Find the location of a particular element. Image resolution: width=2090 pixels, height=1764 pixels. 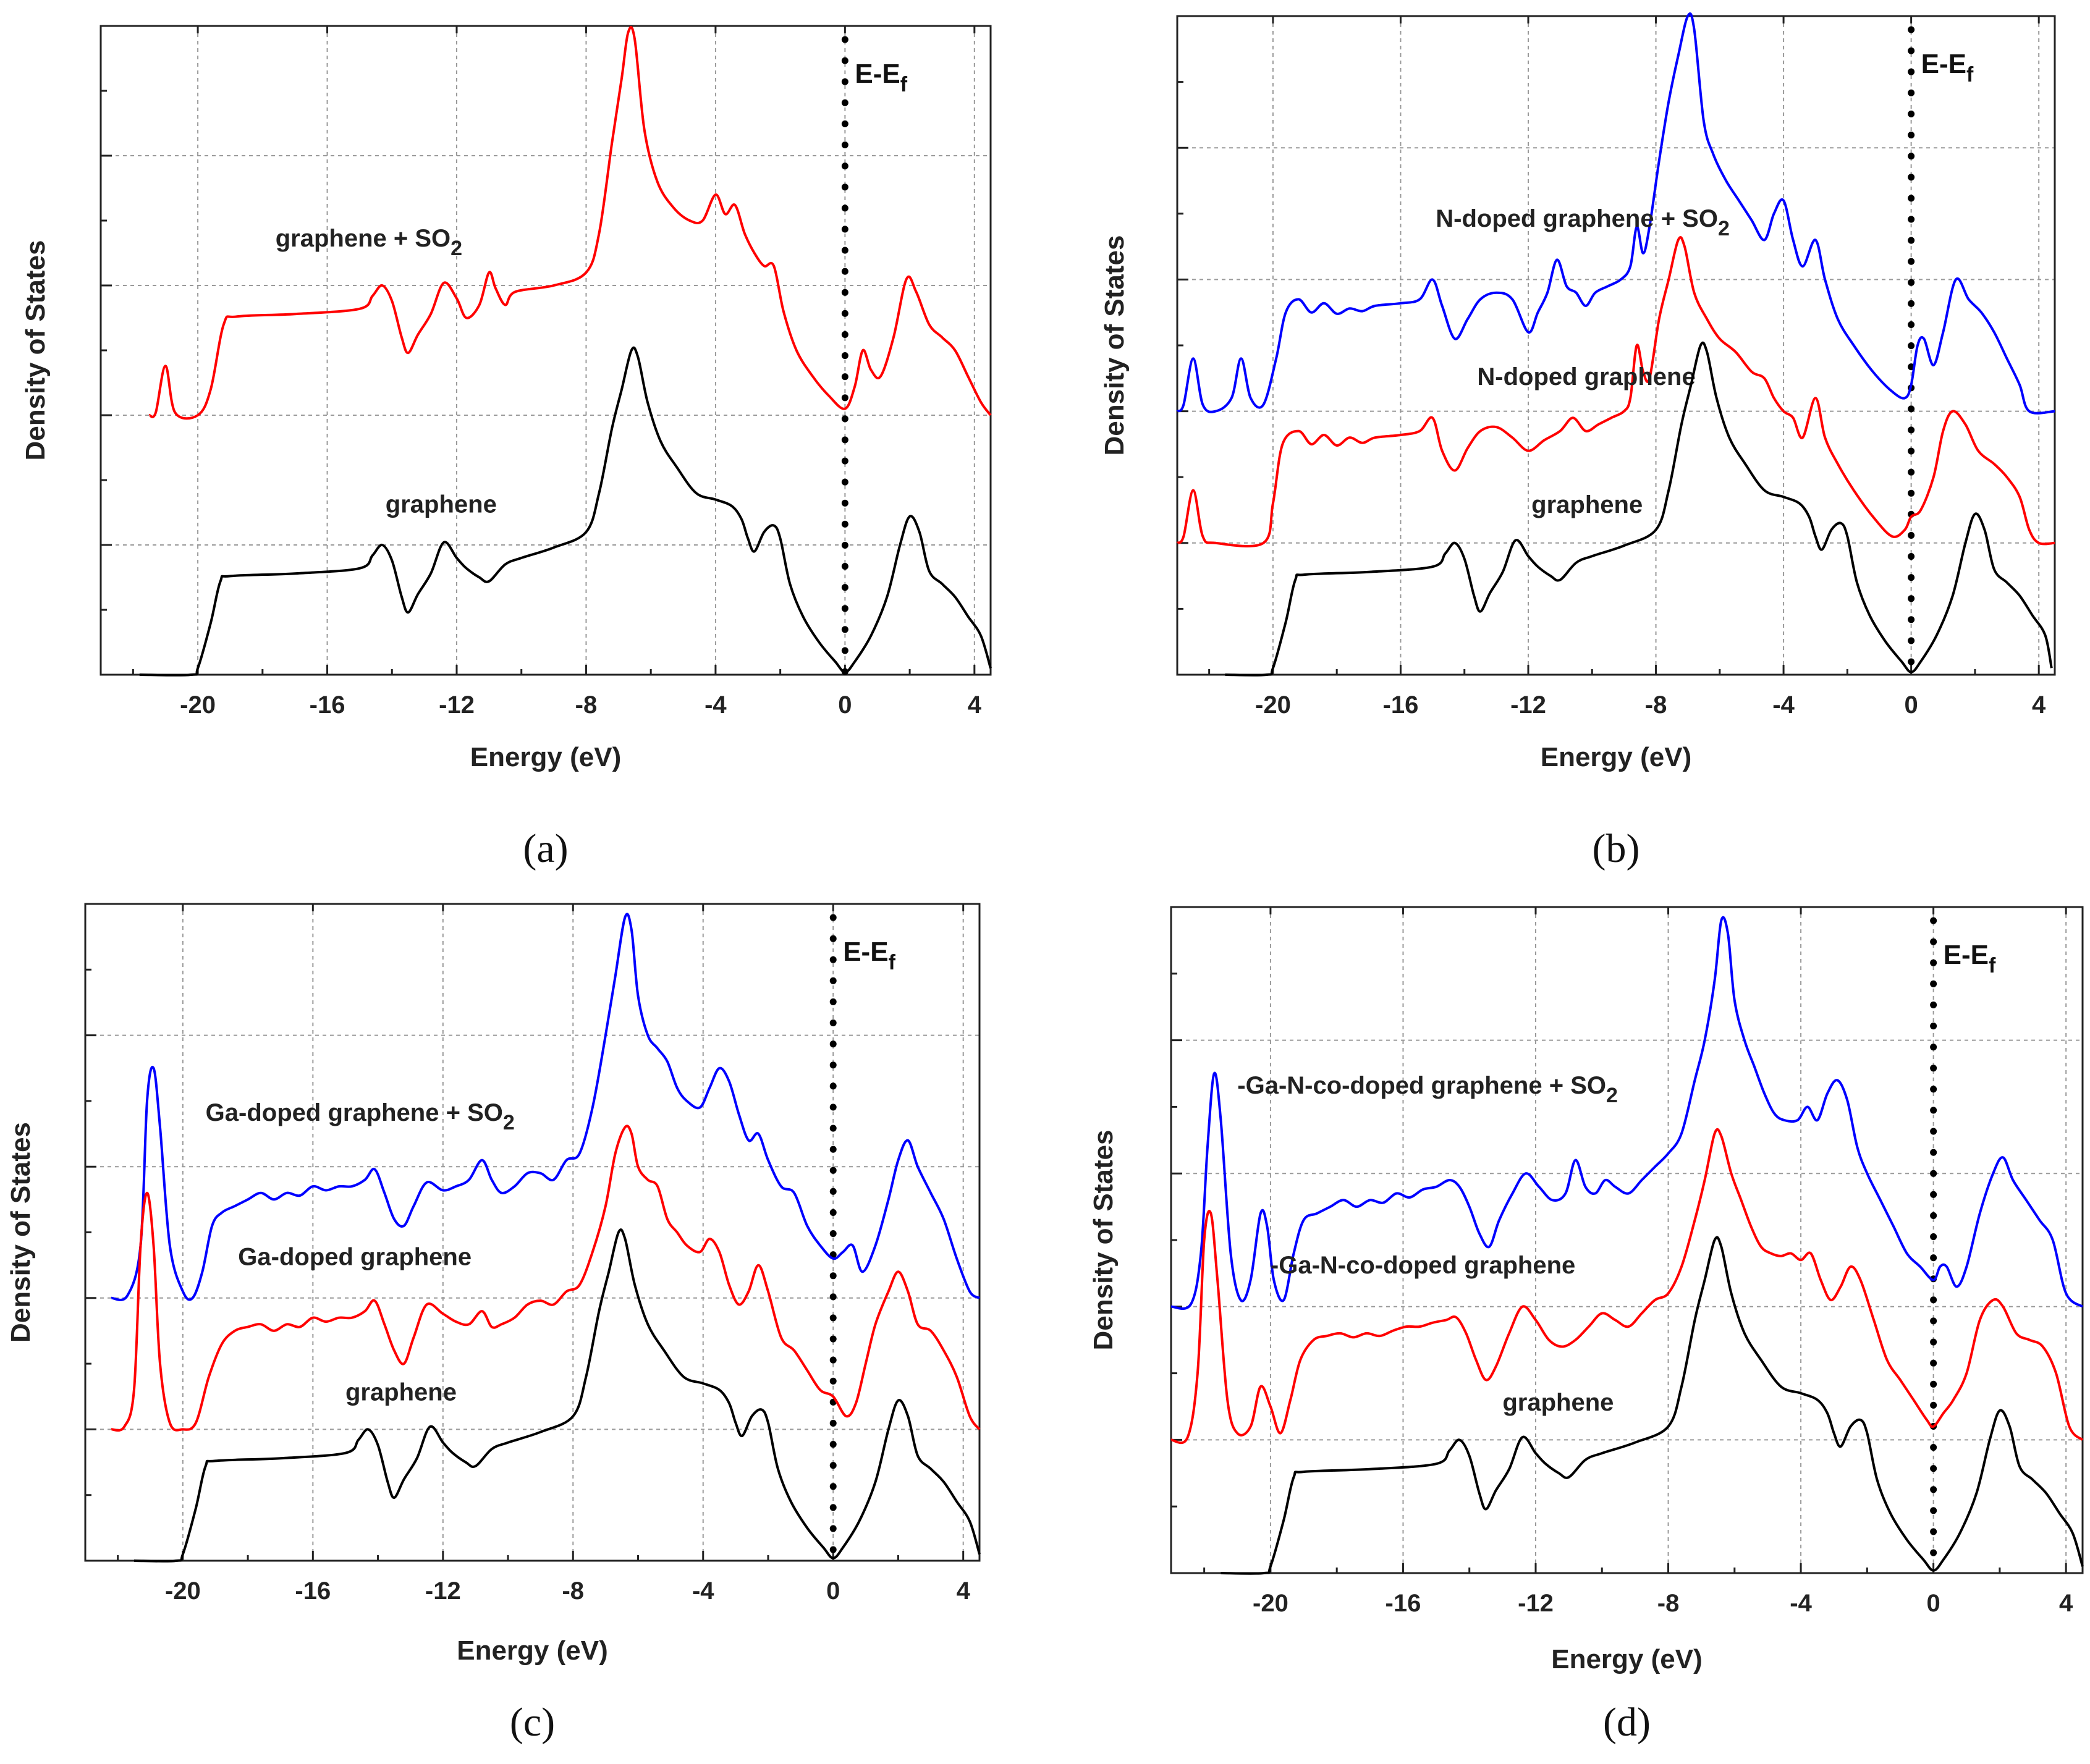

series-label-main: Ga-doped graphene is located at coordinates (355, 1257).